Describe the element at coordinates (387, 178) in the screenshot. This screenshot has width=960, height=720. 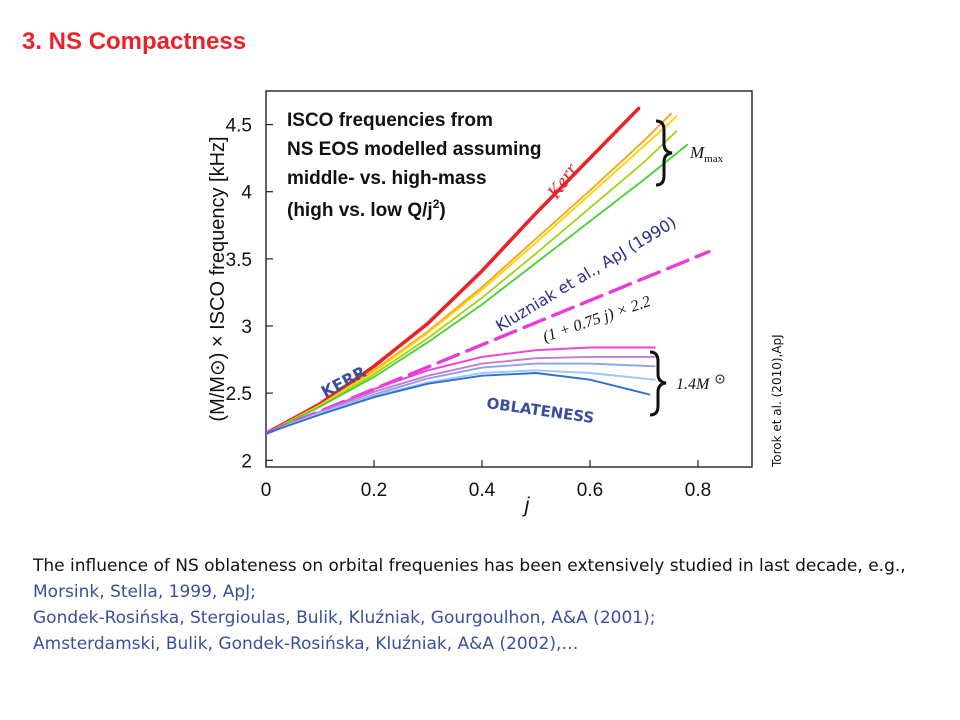
I see `annotation-line-3: middle- vs. high-mass` at that location.